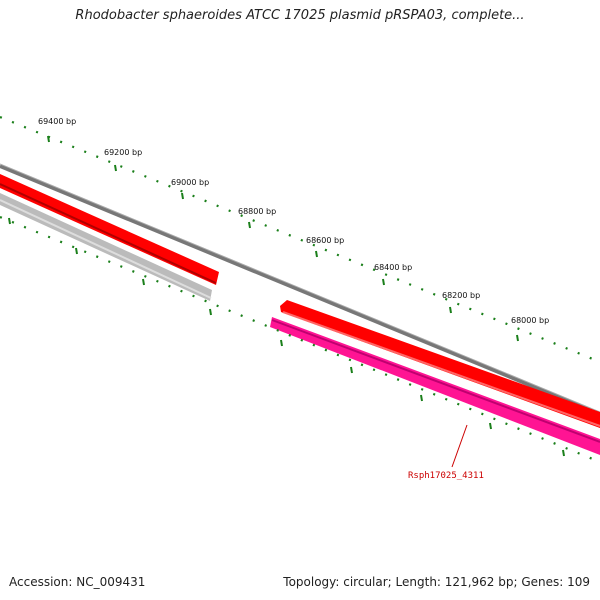  What do you see at coordinates (461, 295) in the screenshot?
I see `ruler-label: 68200 bp` at bounding box center [461, 295].